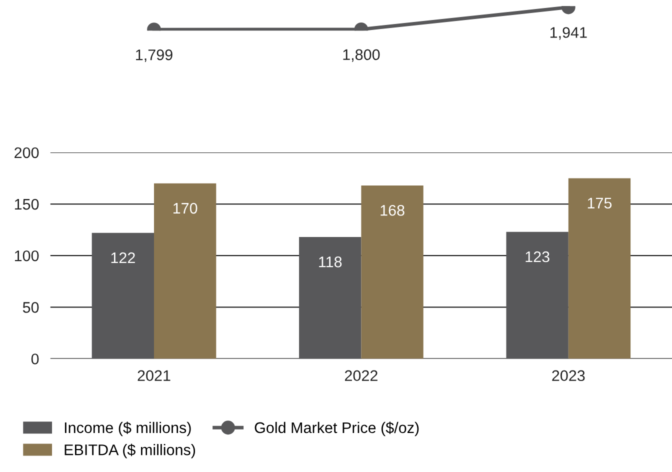  What do you see at coordinates (123, 258) in the screenshot?
I see `data-label: 122` at bounding box center [123, 258].